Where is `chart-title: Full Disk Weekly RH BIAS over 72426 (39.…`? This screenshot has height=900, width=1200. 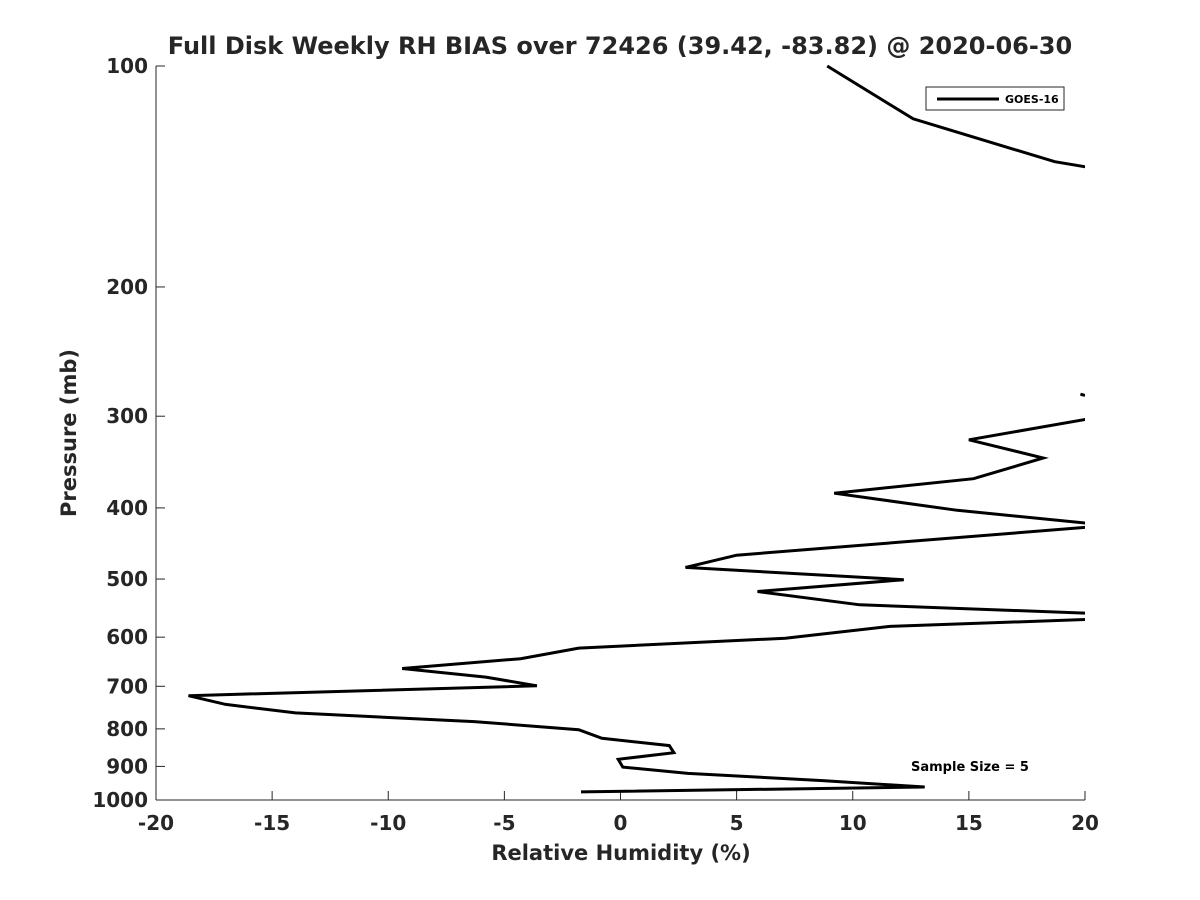
chart-title: Full Disk Weekly RH BIAS over 72426 (39.… is located at coordinates (620, 46).